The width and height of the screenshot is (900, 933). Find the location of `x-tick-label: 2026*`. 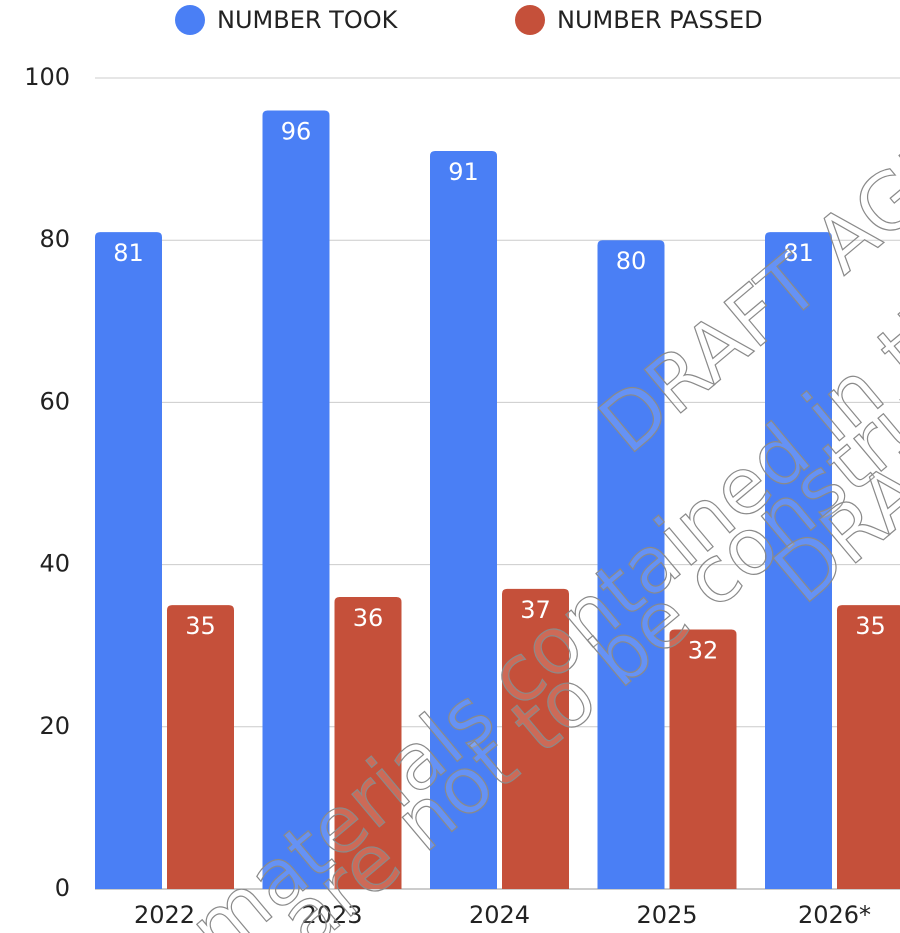

x-tick-label: 2026* is located at coordinates (834, 915).